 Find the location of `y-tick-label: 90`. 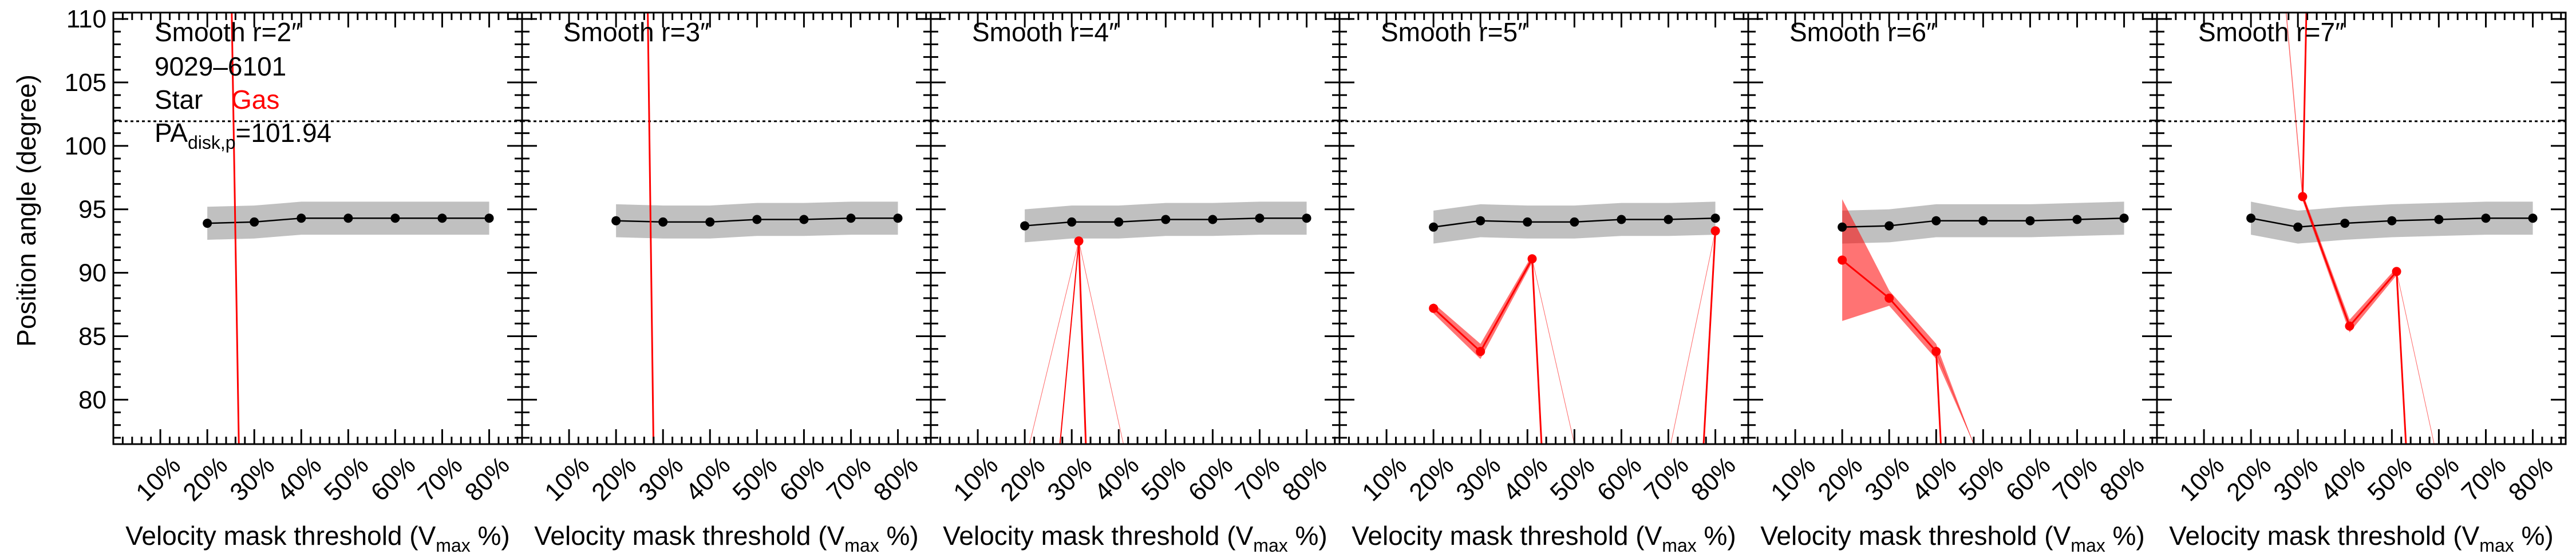

y-tick-label: 90 is located at coordinates (92, 273).